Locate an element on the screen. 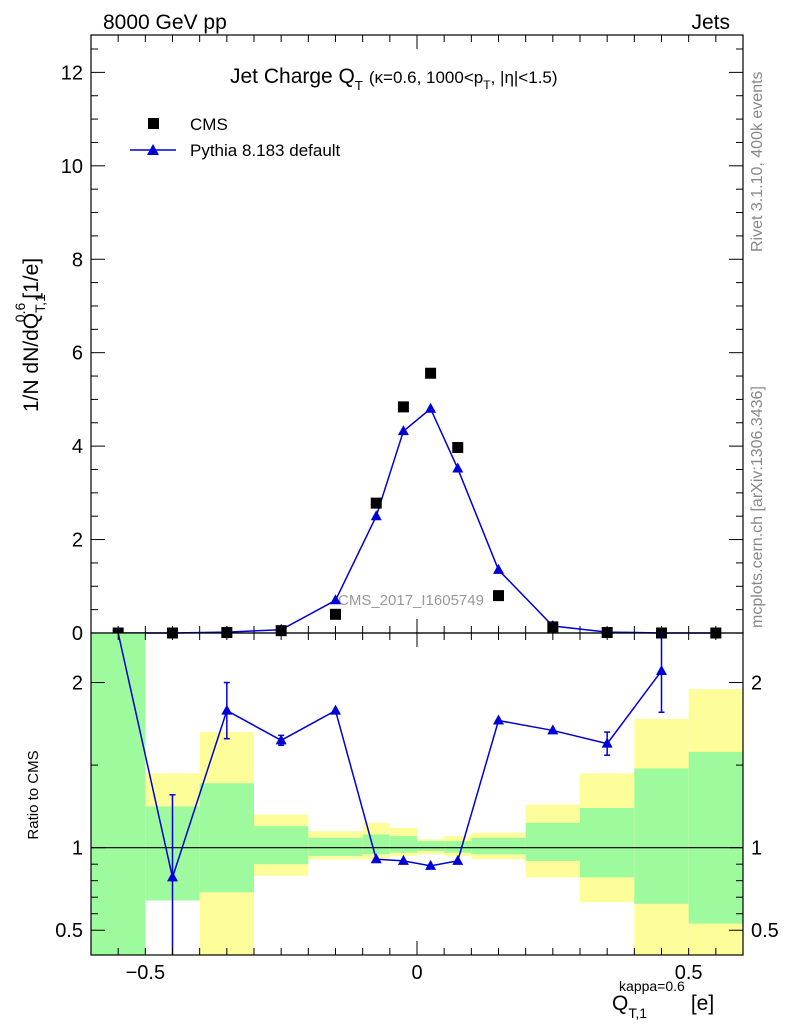 The image size is (786, 1029). ratio-y-tick-label: 1 is located at coordinates (77, 849).